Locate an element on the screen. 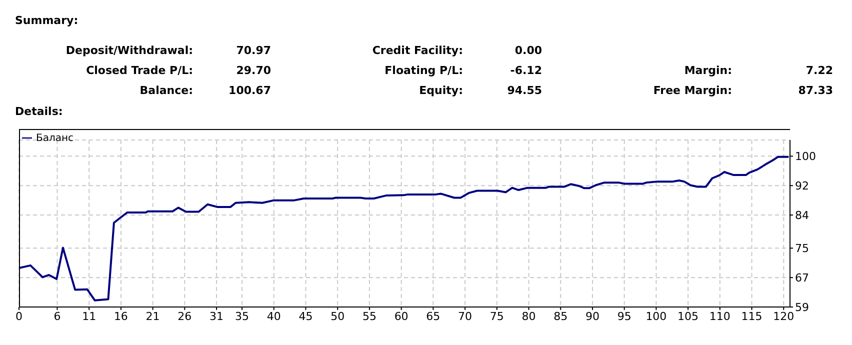 This screenshot has height=345, width=852. text: -6.12 is located at coordinates (526, 70).